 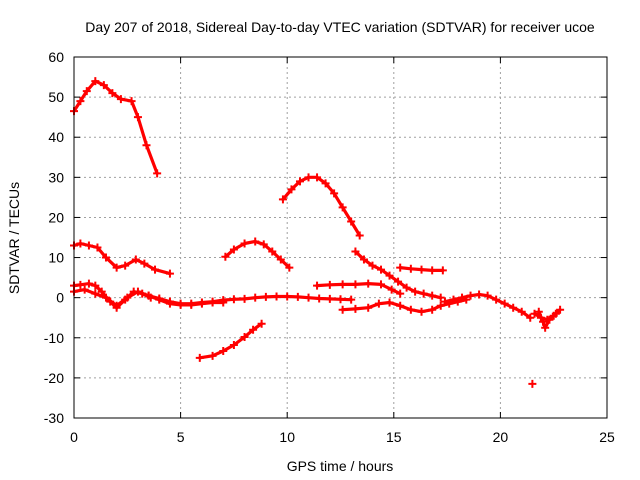 What do you see at coordinates (501, 437) in the screenshot?
I see `x-tick-label: 20` at bounding box center [501, 437].